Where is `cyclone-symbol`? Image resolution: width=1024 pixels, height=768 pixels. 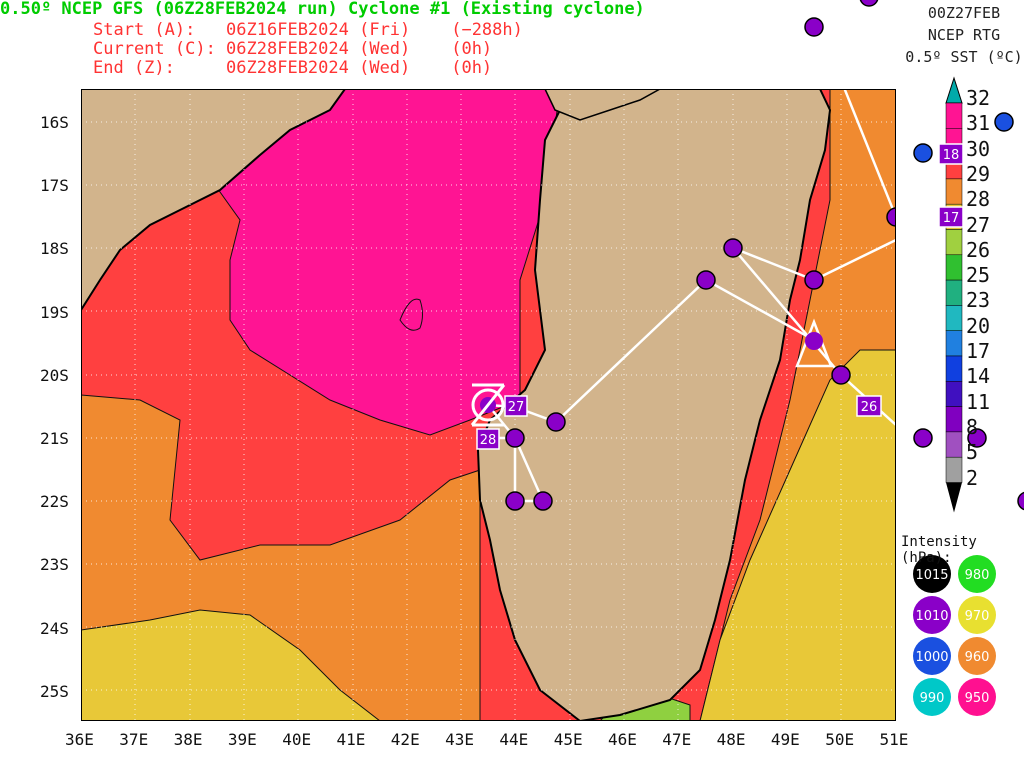 cyclone-symbol is located at coordinates (488, 405).